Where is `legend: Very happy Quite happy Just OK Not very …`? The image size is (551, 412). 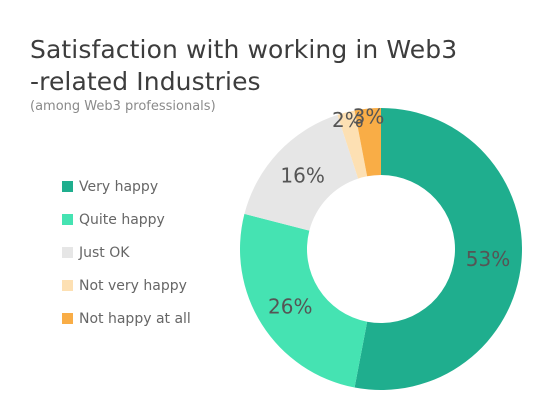 legend: Very happy Quite happy Just OK Not very … is located at coordinates (147, 252).